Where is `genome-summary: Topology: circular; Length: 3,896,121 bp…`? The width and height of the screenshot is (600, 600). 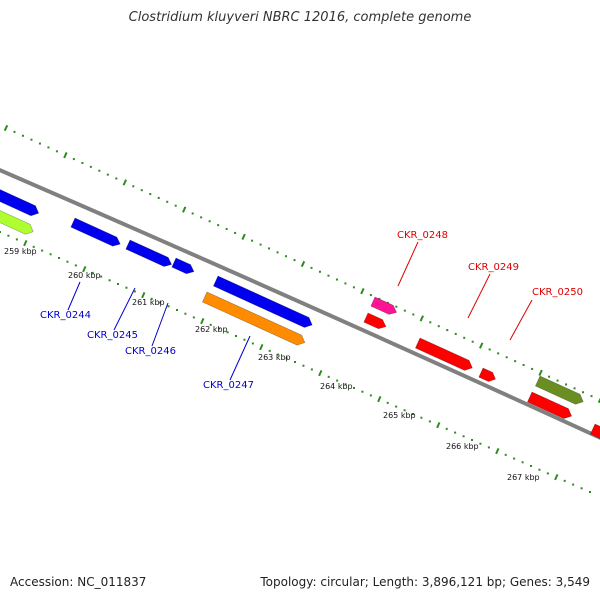
genome-summary: Topology: circular; Length: 3,896,121 bp… is located at coordinates (425, 582).